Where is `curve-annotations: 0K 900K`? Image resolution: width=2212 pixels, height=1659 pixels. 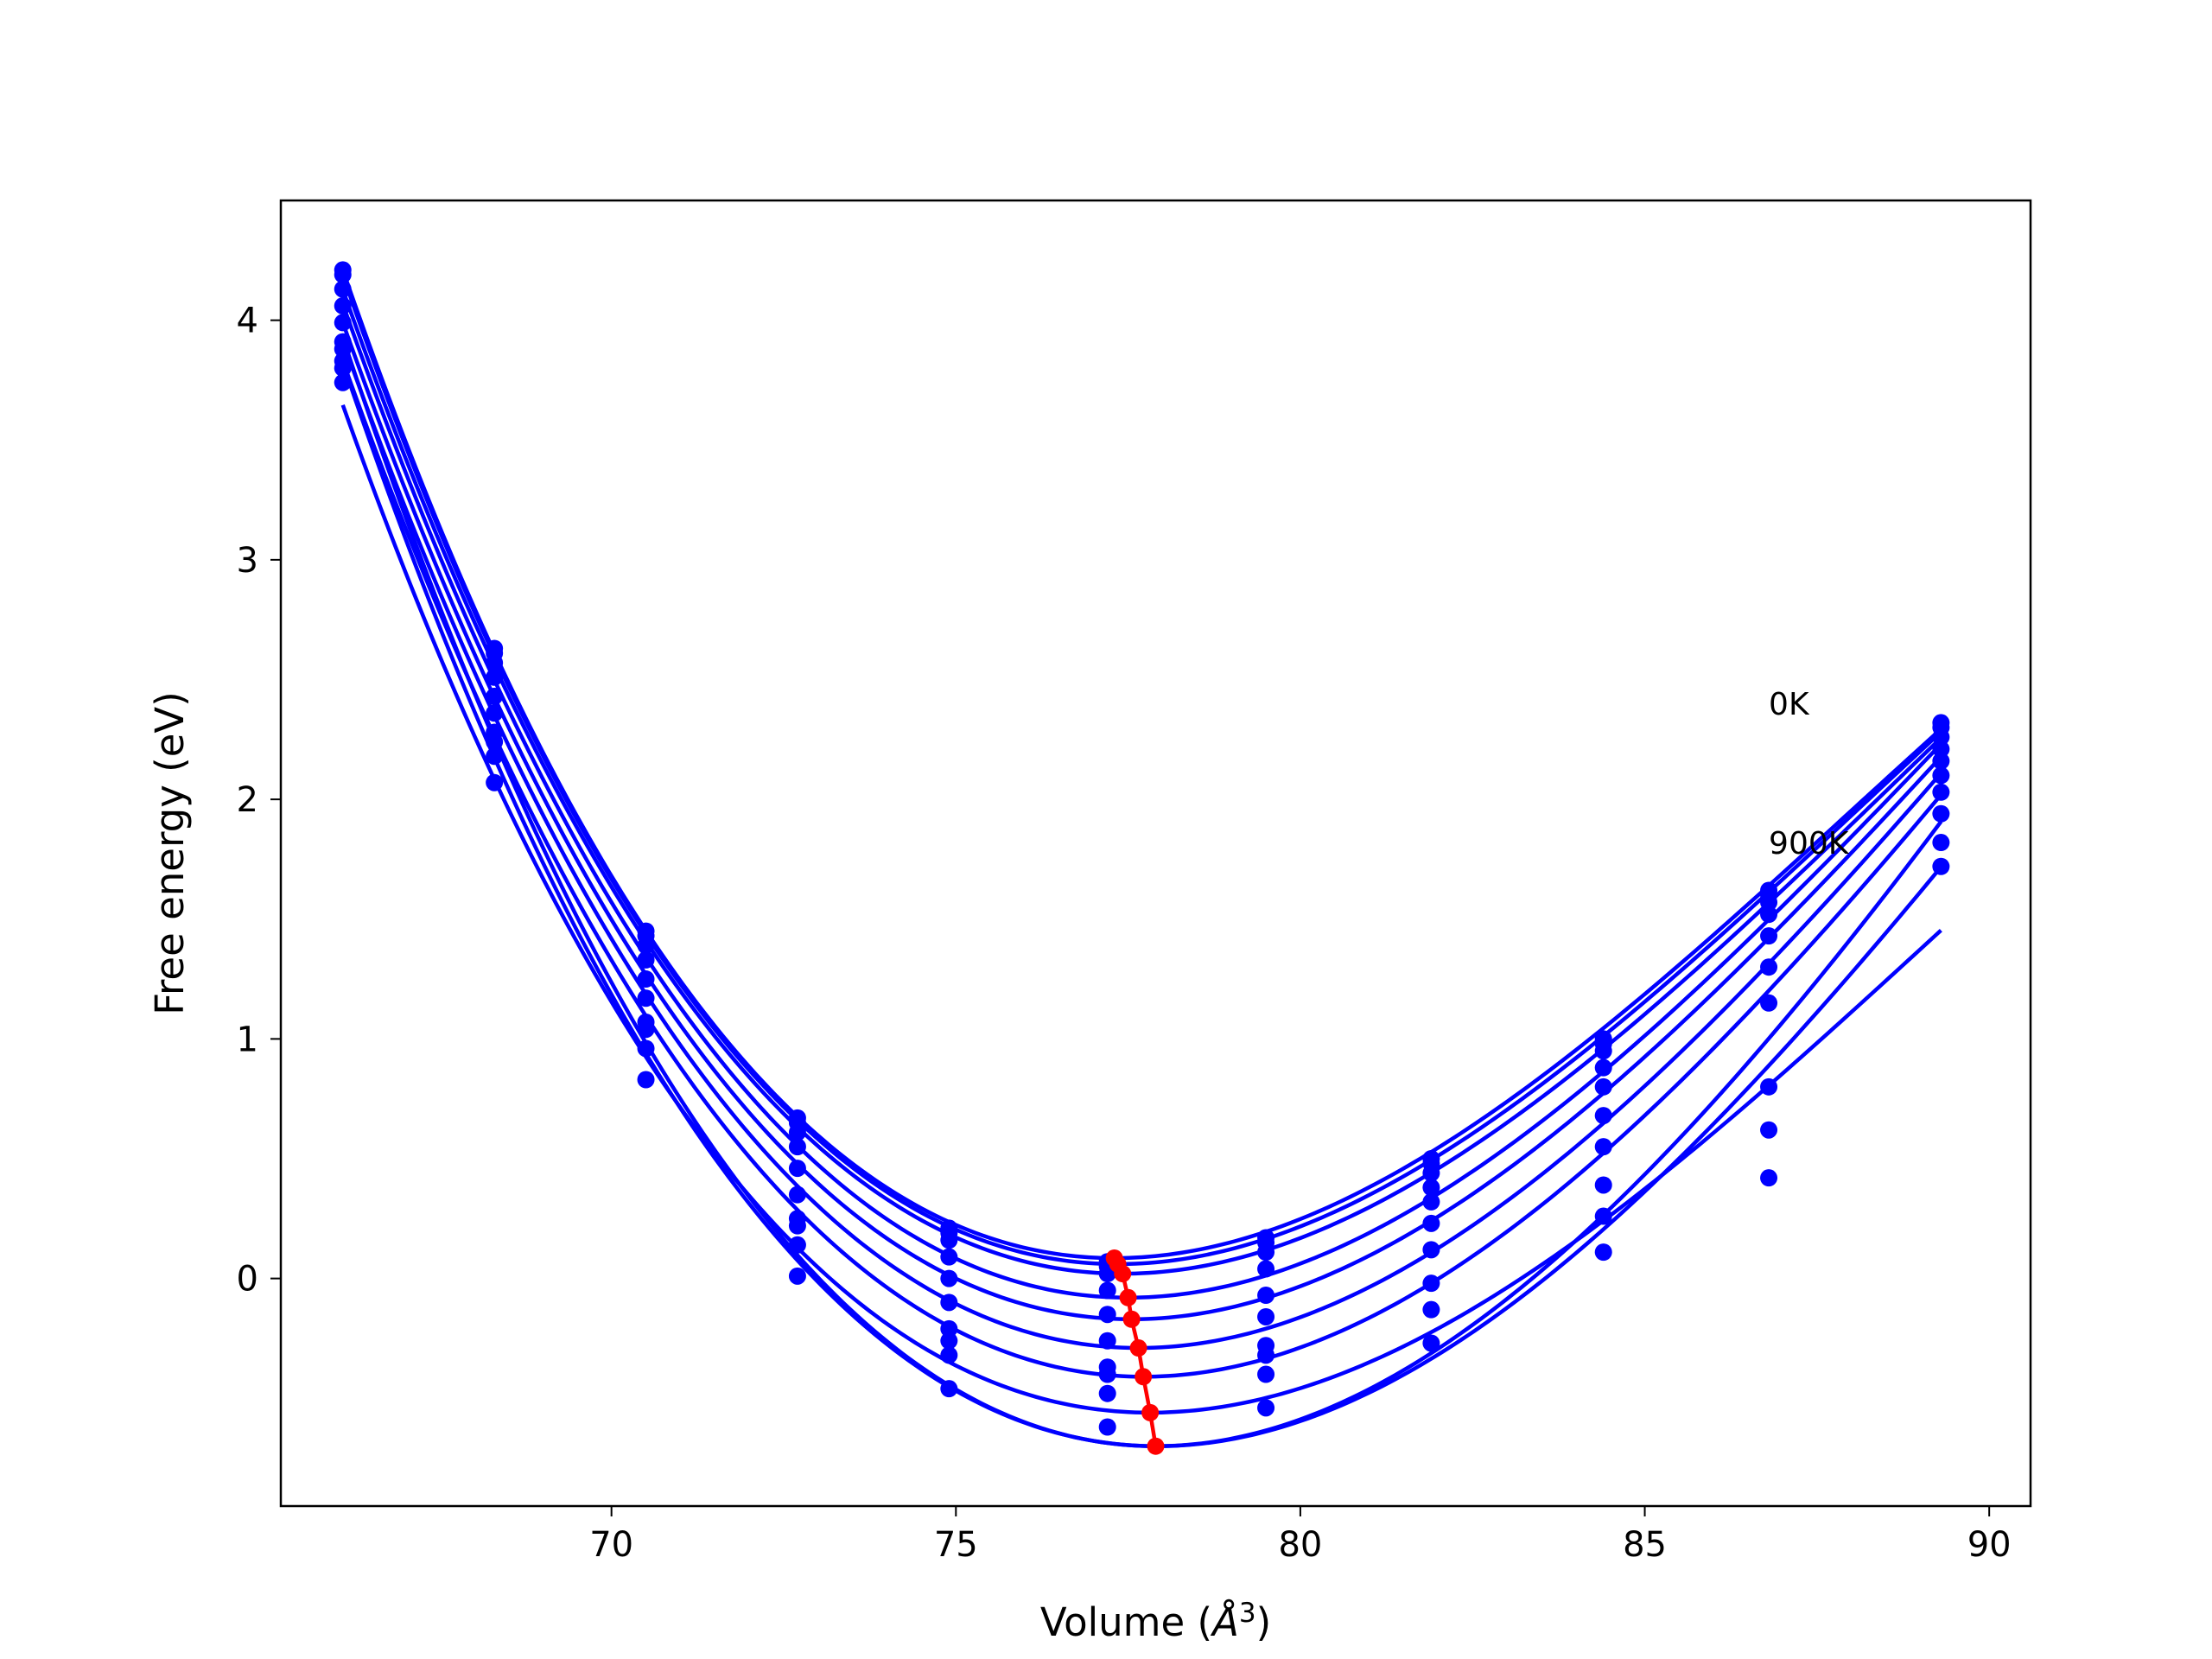
curve-annotations: 0K 900K is located at coordinates (1809, 774).